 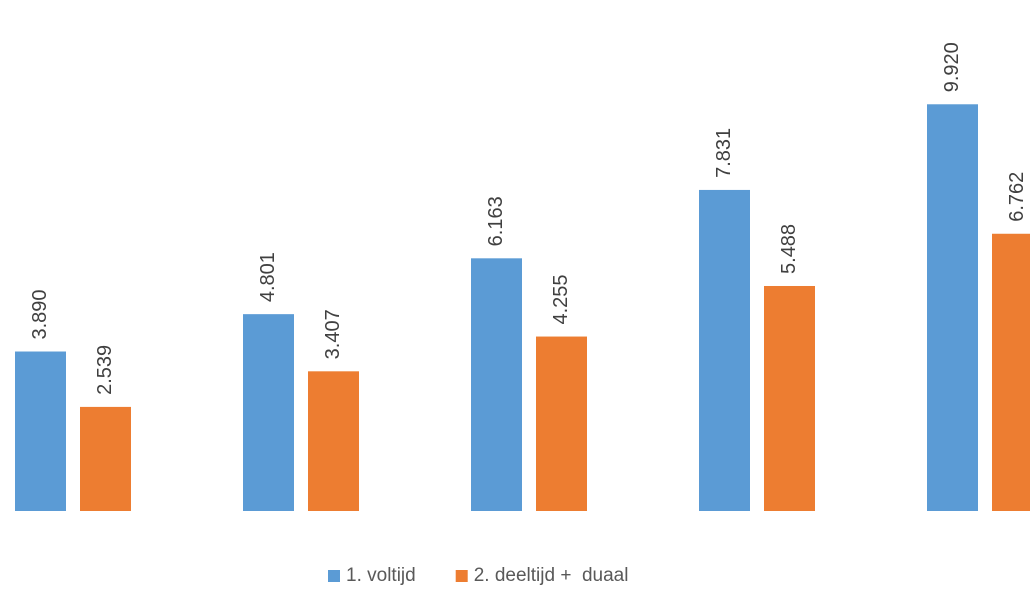 I want to click on data-label: 3.890, so click(x=40, y=314).